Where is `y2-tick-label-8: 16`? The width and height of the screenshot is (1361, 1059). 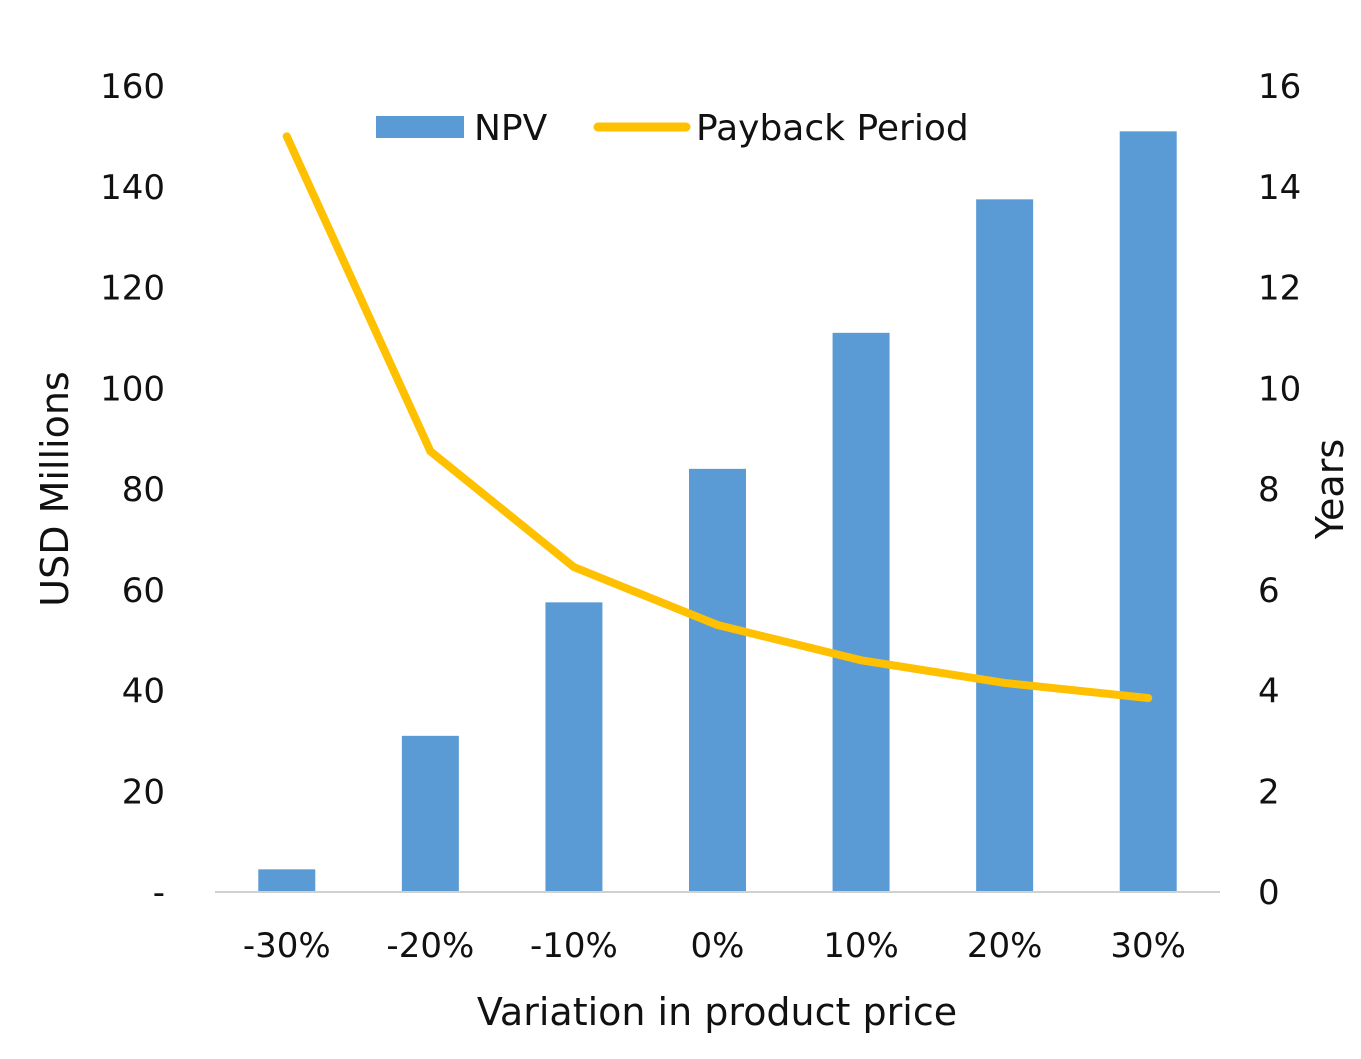 y2-tick-label-8: 16 is located at coordinates (1279, 87).